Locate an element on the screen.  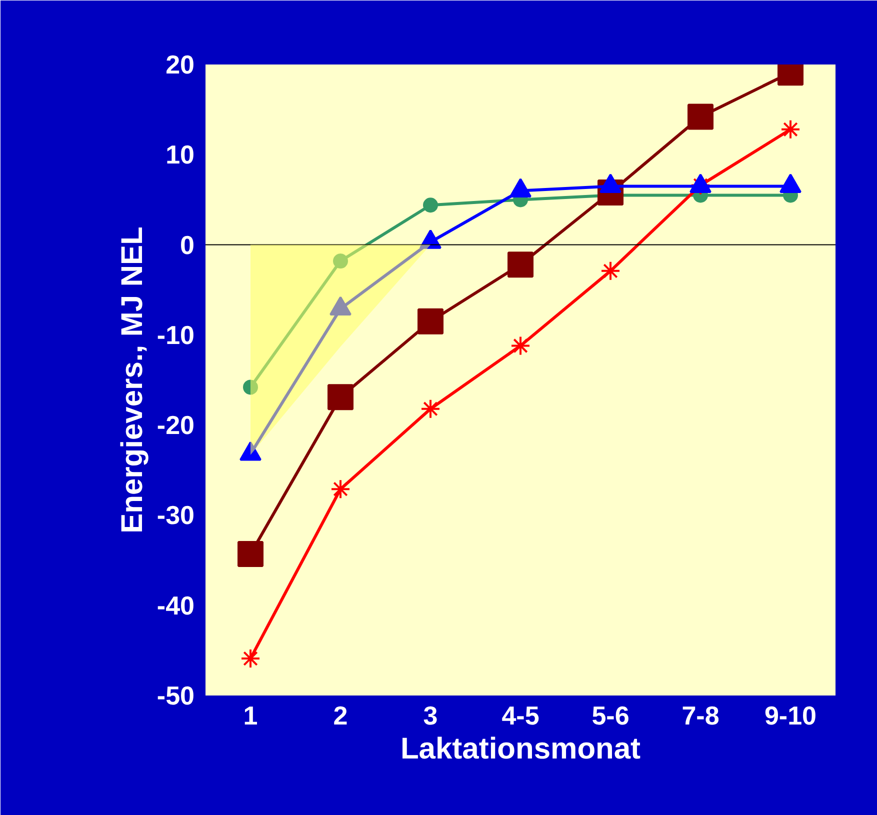
y-axis-title: Energievers., MJ NEL is located at coordinates (132, 380).